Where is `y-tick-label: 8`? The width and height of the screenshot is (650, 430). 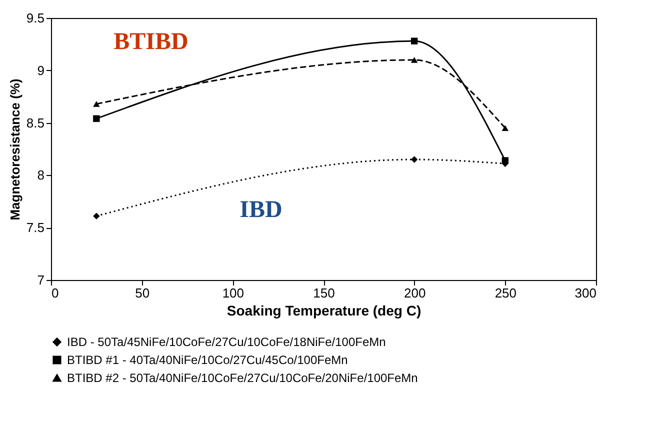
y-tick-label: 8 is located at coordinates (40, 175).